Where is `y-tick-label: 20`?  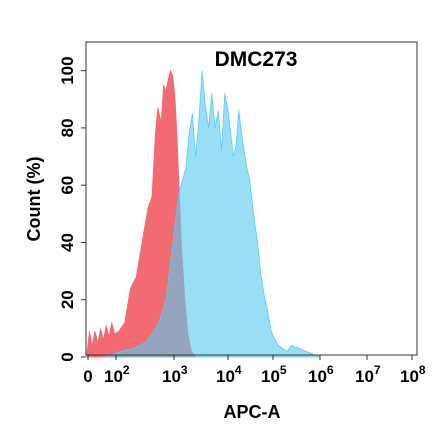 y-tick-label: 20 is located at coordinates (67, 299).